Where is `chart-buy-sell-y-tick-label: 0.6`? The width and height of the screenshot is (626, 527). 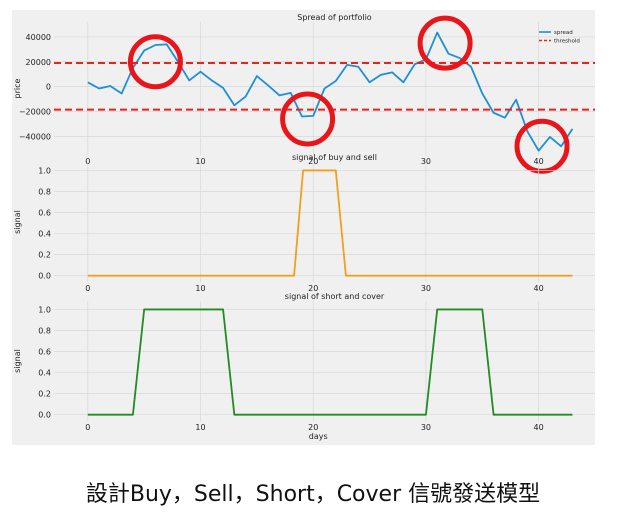
chart-buy-sell-y-tick-label: 0.6 is located at coordinates (44, 213).